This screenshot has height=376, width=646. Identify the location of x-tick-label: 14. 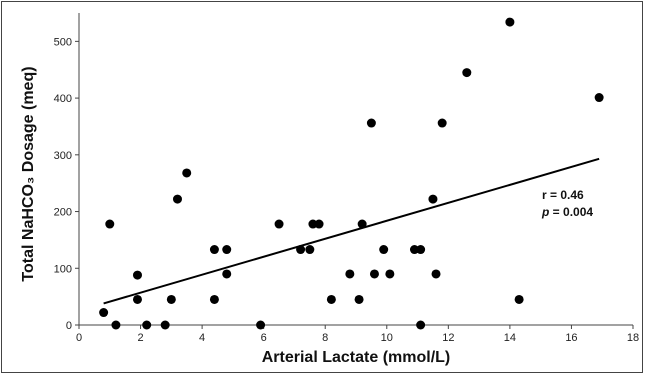
(510, 338).